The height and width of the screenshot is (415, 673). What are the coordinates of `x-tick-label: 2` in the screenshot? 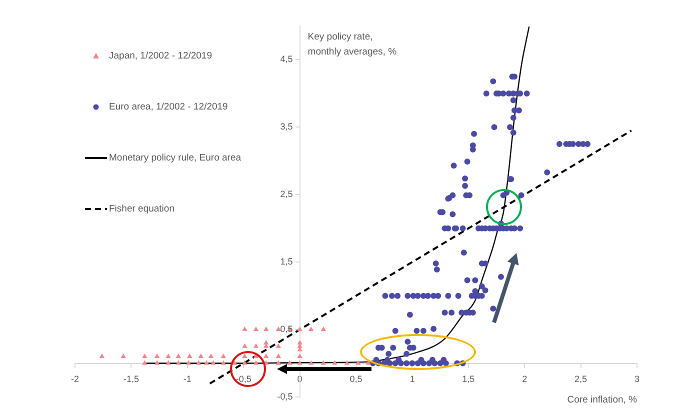 It's located at (525, 379).